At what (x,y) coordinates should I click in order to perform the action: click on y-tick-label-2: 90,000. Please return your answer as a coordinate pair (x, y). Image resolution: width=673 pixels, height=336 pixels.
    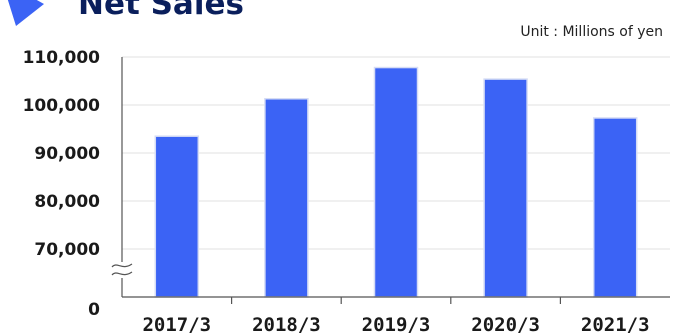
    Looking at the image, I should click on (67, 154).